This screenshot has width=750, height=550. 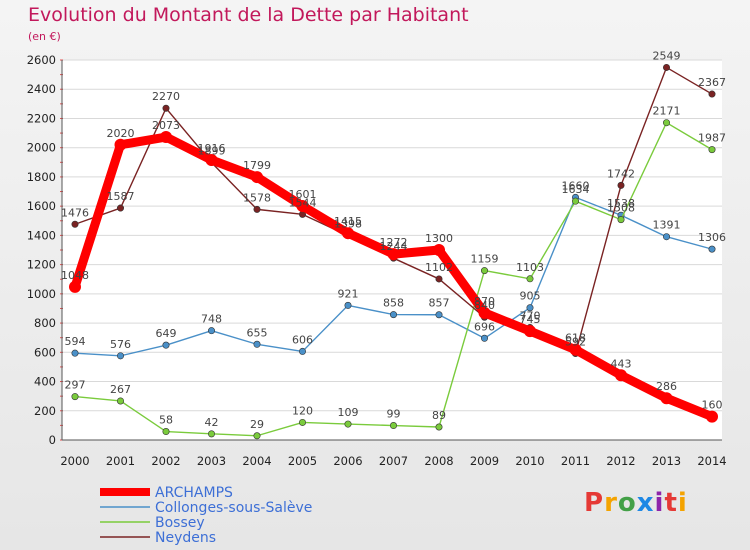 What do you see at coordinates (41, 235) in the screenshot?
I see `y-tick-label: 1400` at bounding box center [41, 235].